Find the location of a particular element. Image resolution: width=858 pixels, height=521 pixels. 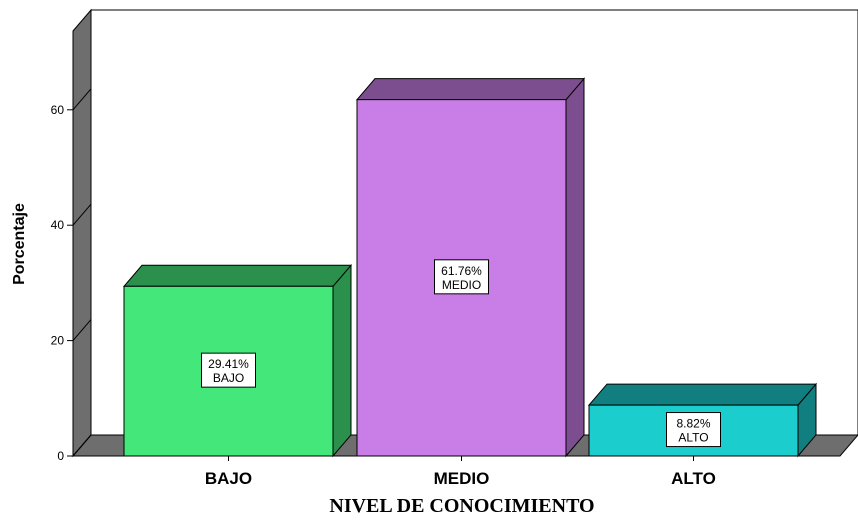

bar-bajo: 29.41%BAJO is located at coordinates (237, 360).